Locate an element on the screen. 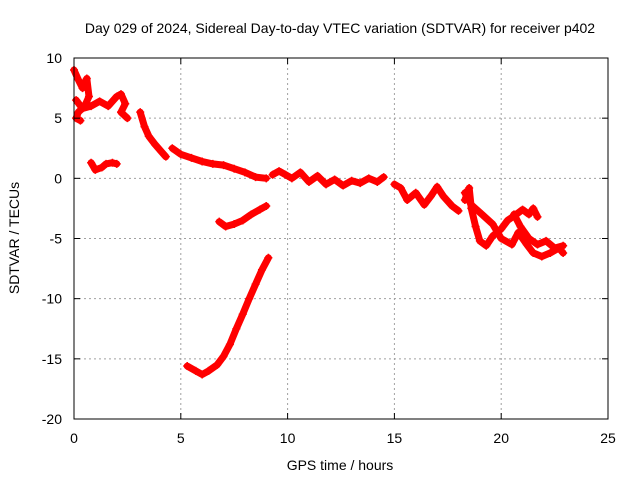 This screenshot has width=640, height=480. series-track-b is located at coordinates (102, 106).